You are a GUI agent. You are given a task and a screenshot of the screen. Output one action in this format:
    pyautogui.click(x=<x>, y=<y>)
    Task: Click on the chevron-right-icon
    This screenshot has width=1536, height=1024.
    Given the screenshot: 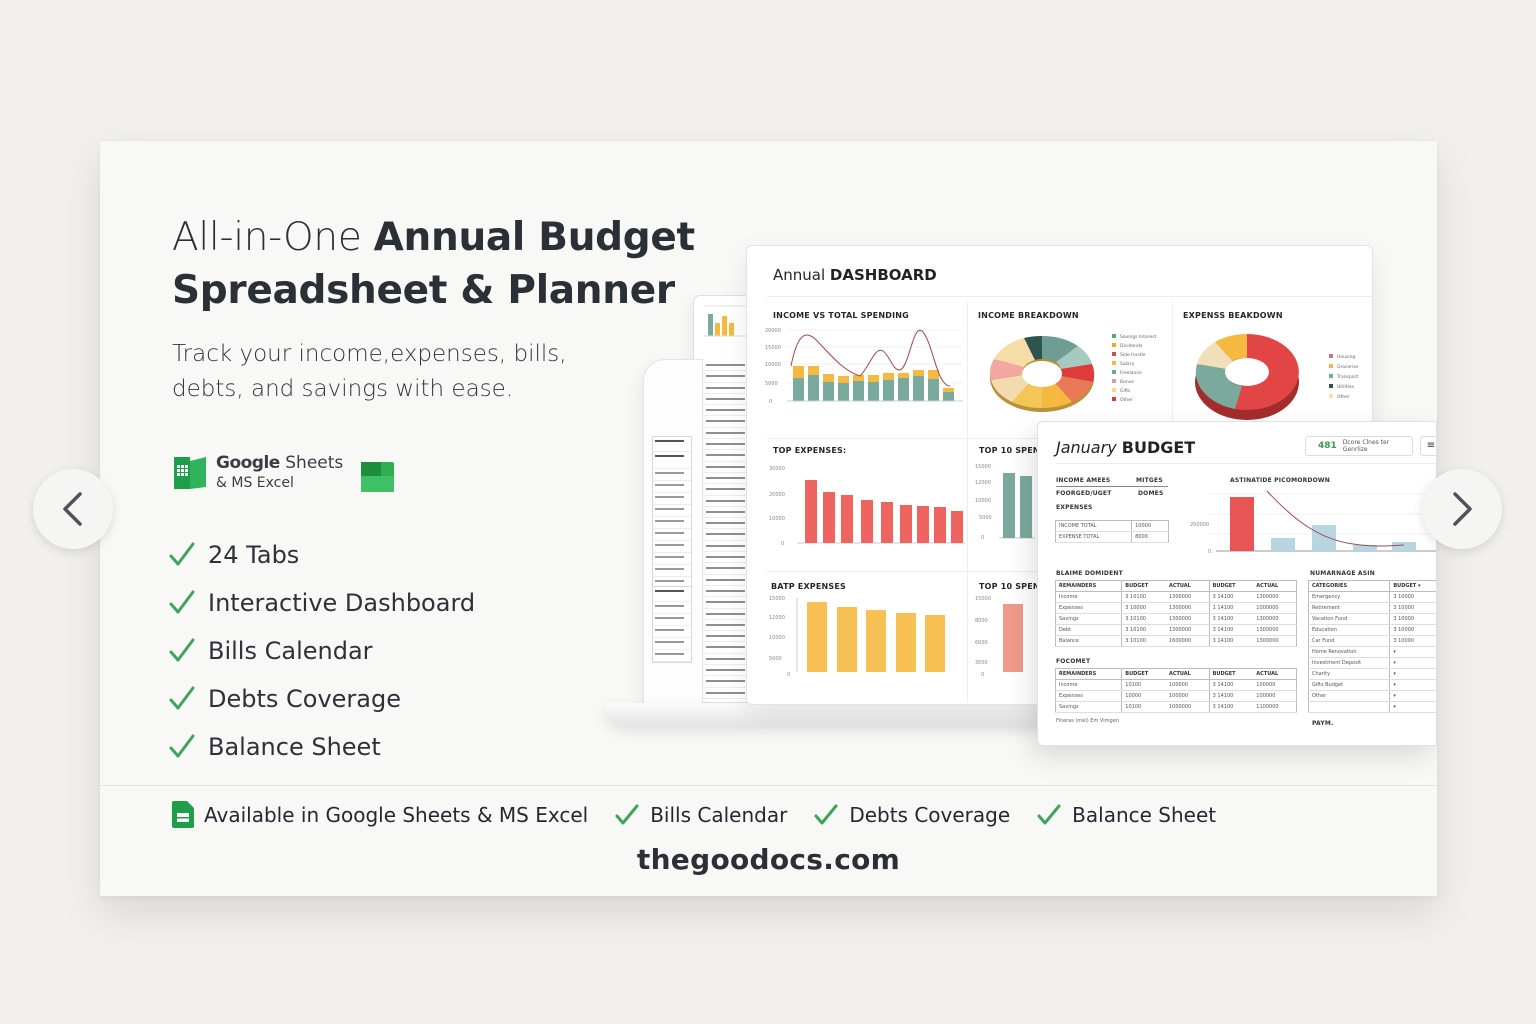 What is the action you would take?
    pyautogui.click(x=1462, y=509)
    